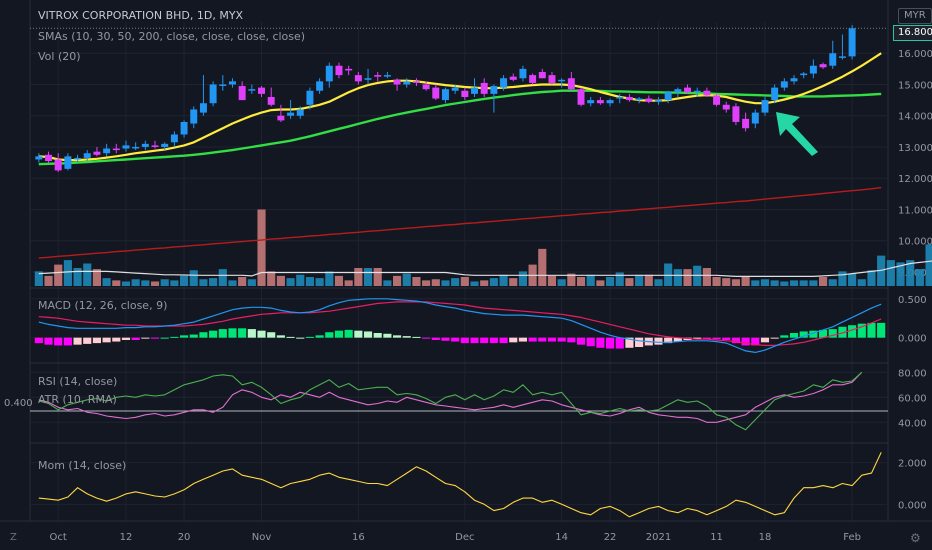 The width and height of the screenshot is (932, 550). What do you see at coordinates (765, 537) in the screenshot?
I see `x-tick-label: 18` at bounding box center [765, 537].